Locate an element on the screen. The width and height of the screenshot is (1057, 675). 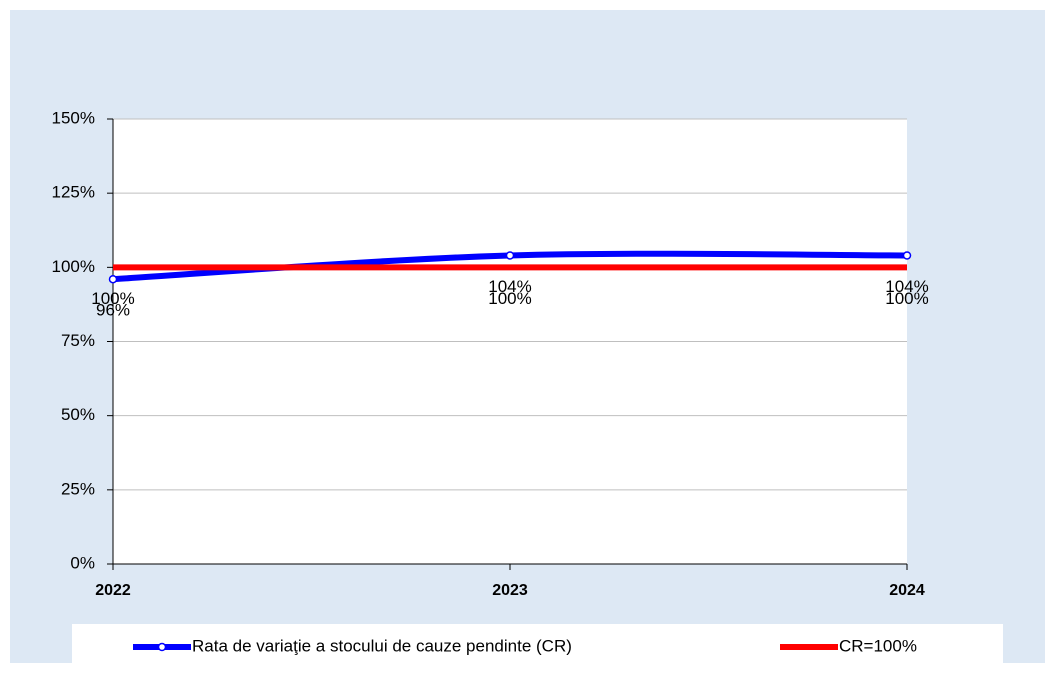
y-tick-label: 50% is located at coordinates (78, 414).